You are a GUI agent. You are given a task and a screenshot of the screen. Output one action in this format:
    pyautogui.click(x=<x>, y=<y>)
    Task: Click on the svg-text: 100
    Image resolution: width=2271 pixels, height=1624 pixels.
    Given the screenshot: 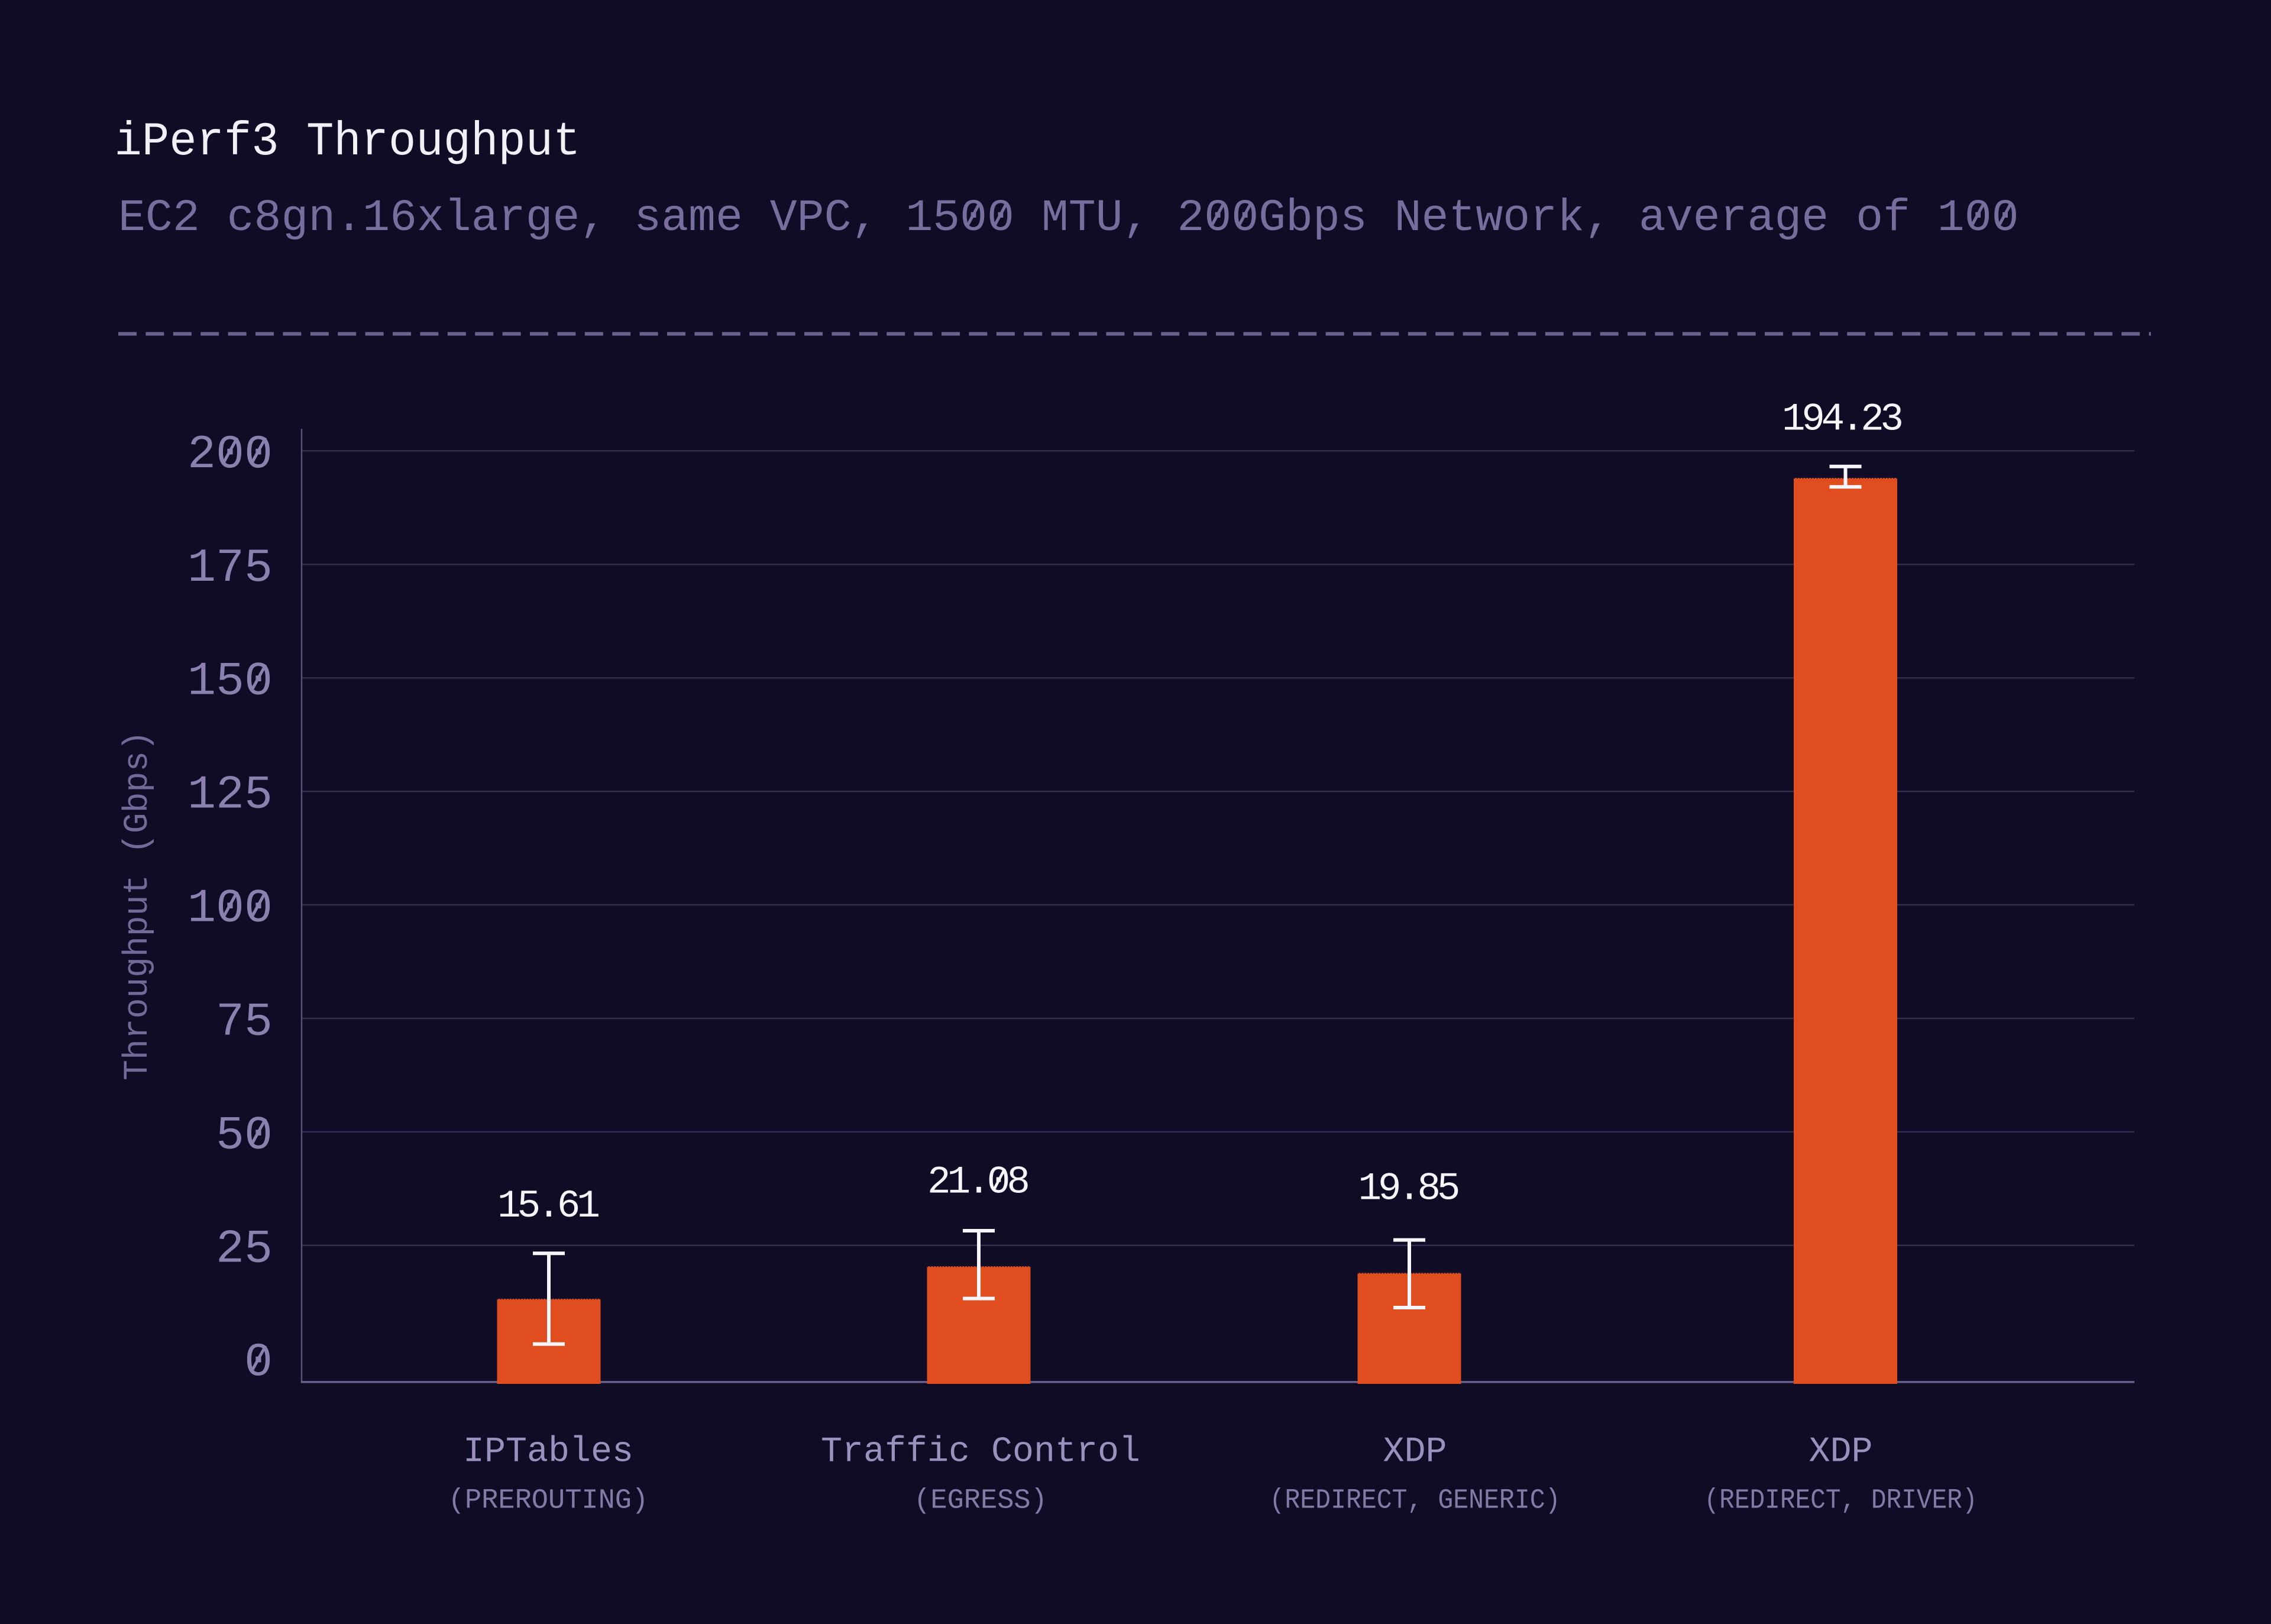 What is the action you would take?
    pyautogui.click(x=230, y=909)
    